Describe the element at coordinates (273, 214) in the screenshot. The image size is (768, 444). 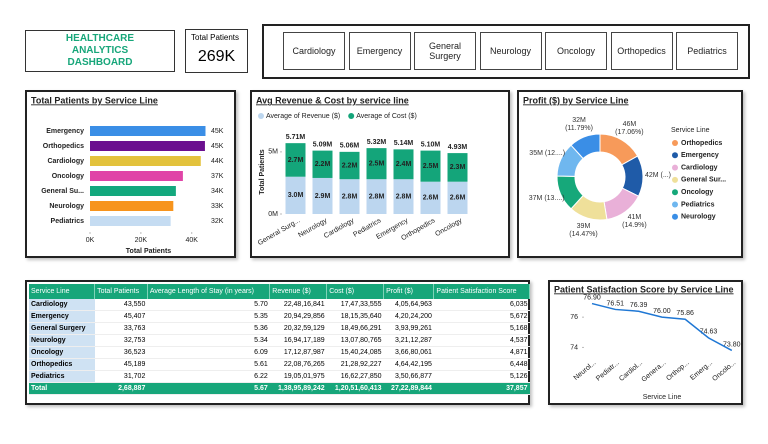
I see `y-tick-label: 0M` at that location.